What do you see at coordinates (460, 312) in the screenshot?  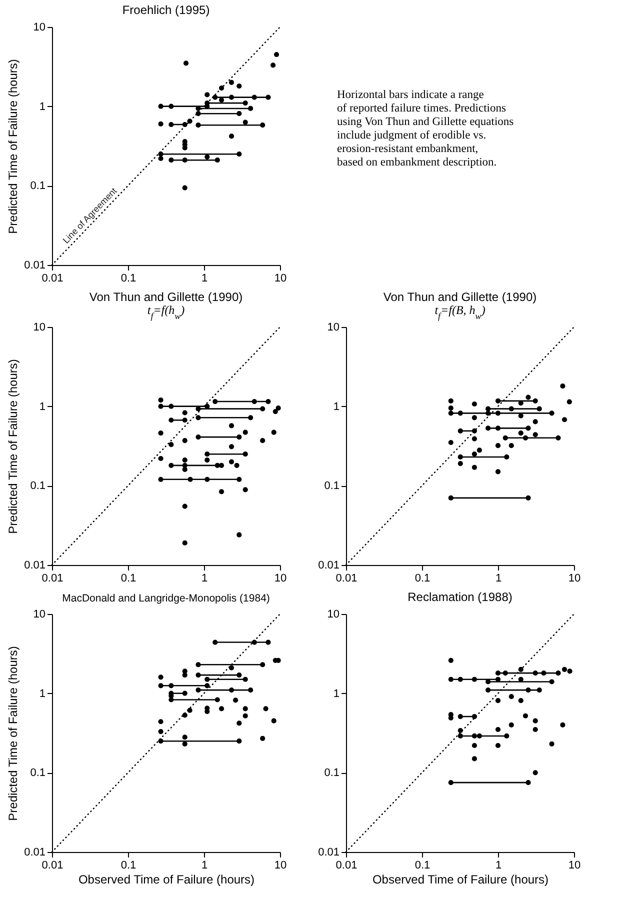 I see `chart-subtitle: t$_{f}$=f(B, h$_{w}$)` at bounding box center [460, 312].